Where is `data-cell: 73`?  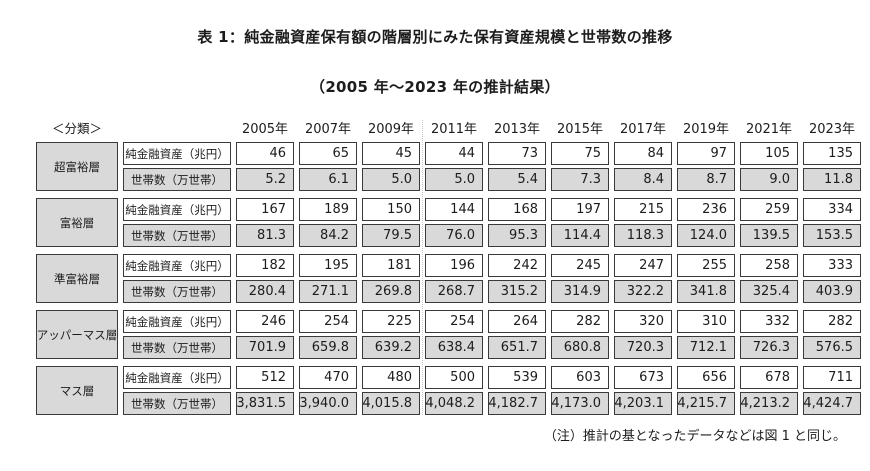 data-cell: 73 is located at coordinates (517, 153).